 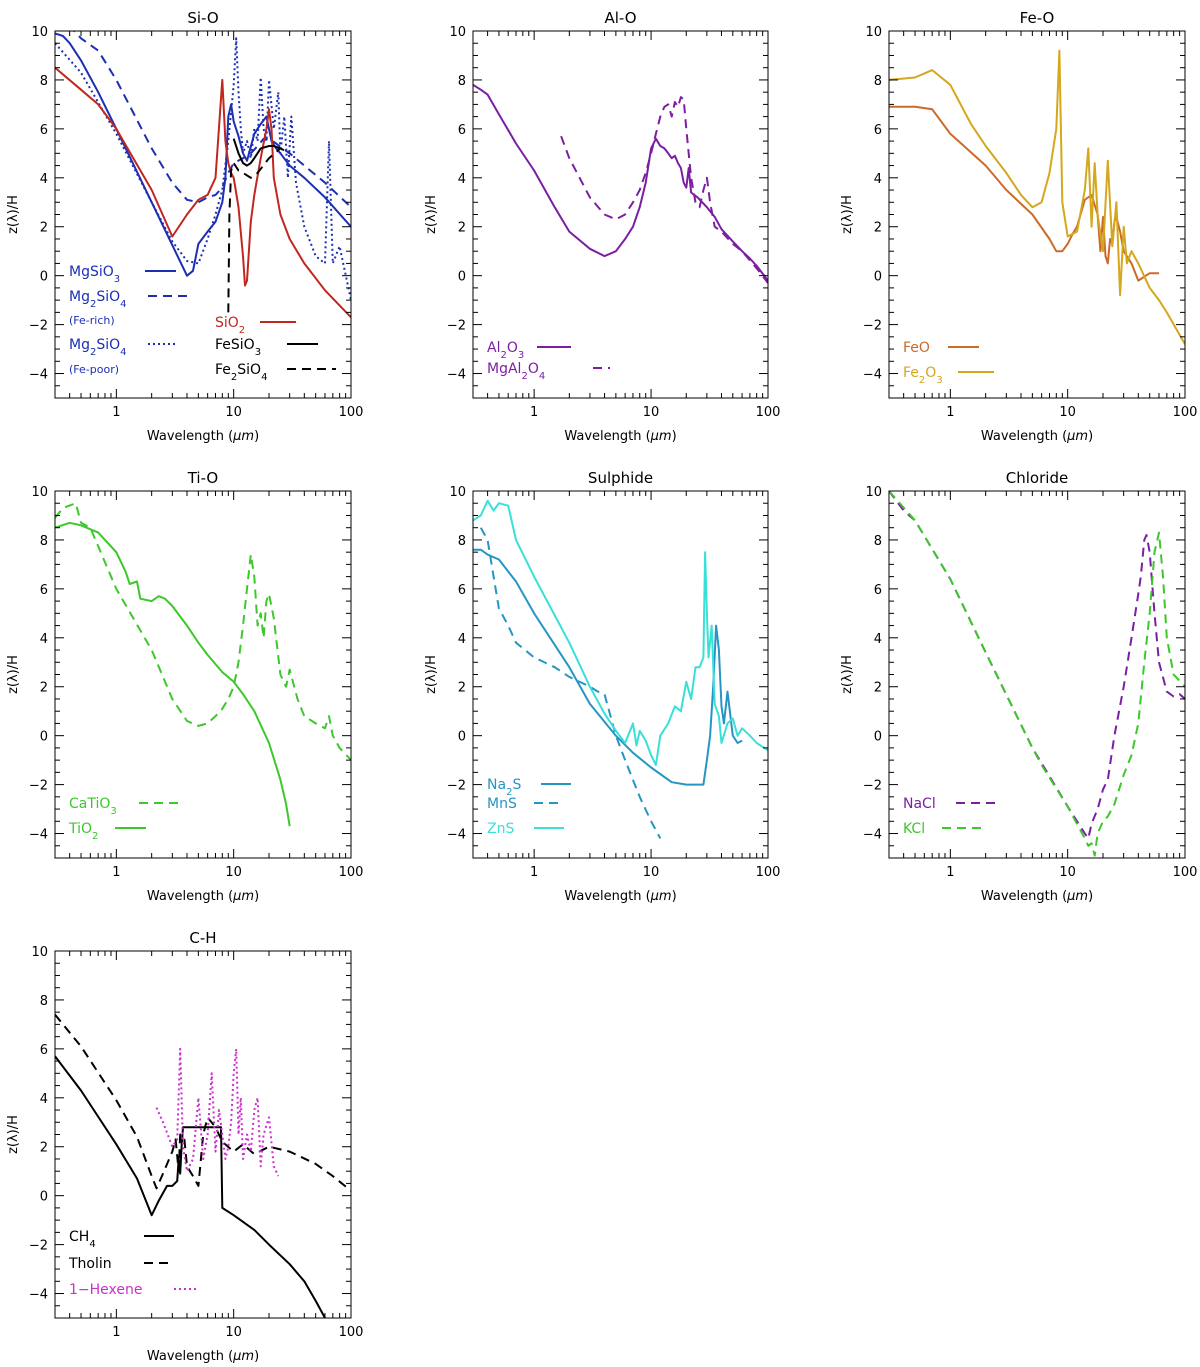 I want to click on series-line-zns, so click(x=620, y=632).